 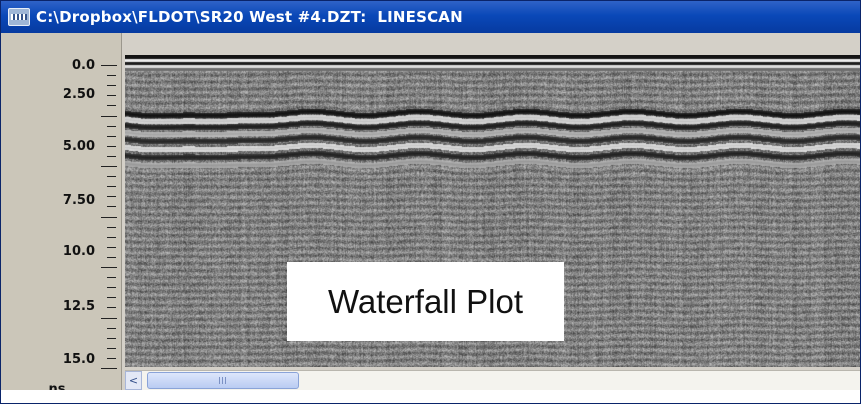 What do you see at coordinates (430, 396) in the screenshot?
I see `bottom-strip` at bounding box center [430, 396].